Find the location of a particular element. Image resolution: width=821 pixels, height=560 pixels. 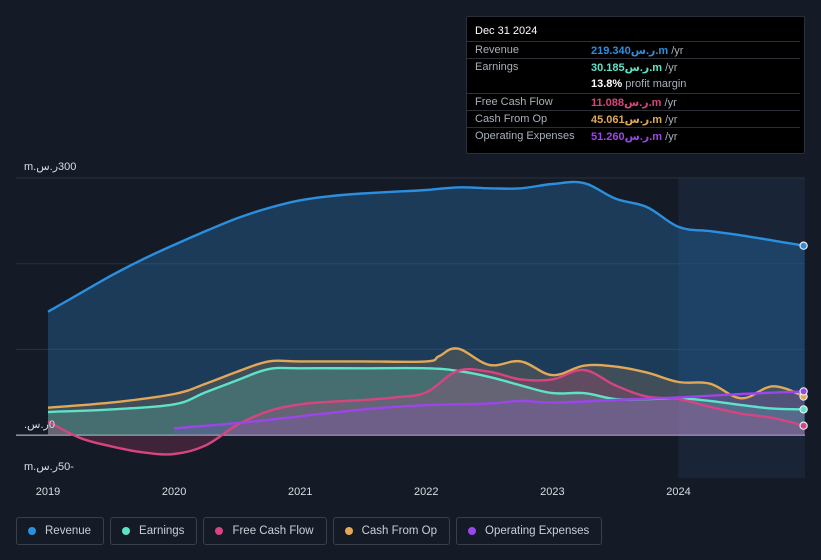

area-free-cash-flow is located at coordinates (426, 412).